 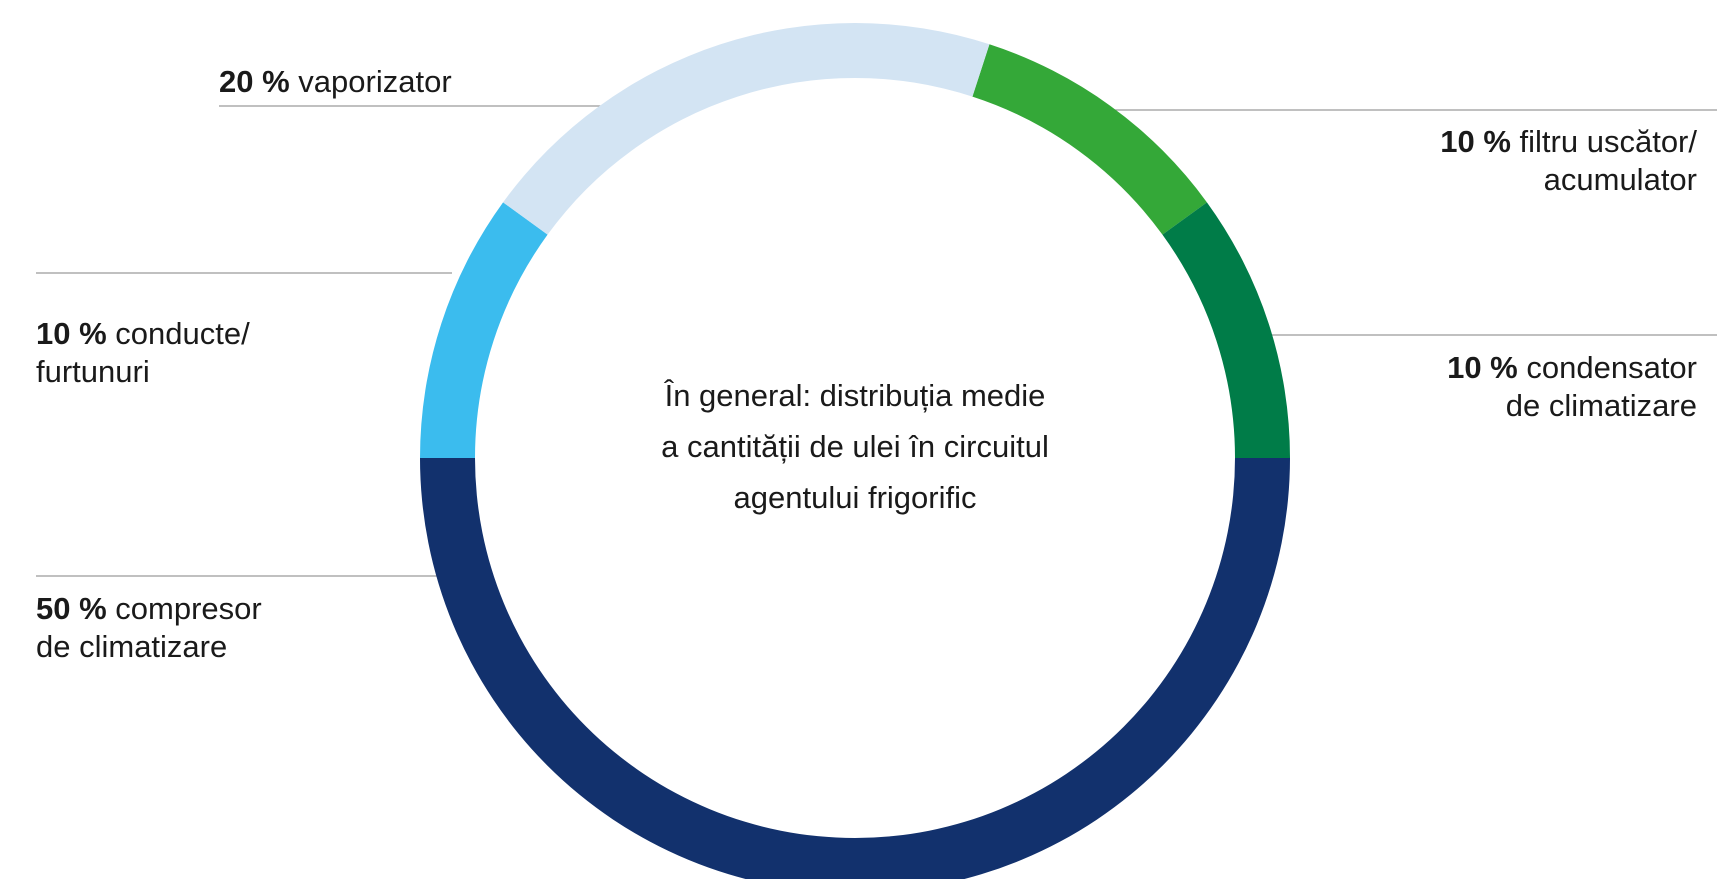 What do you see at coordinates (182, 333) in the screenshot?
I see `slice-label-text: conducte/` at bounding box center [182, 333].